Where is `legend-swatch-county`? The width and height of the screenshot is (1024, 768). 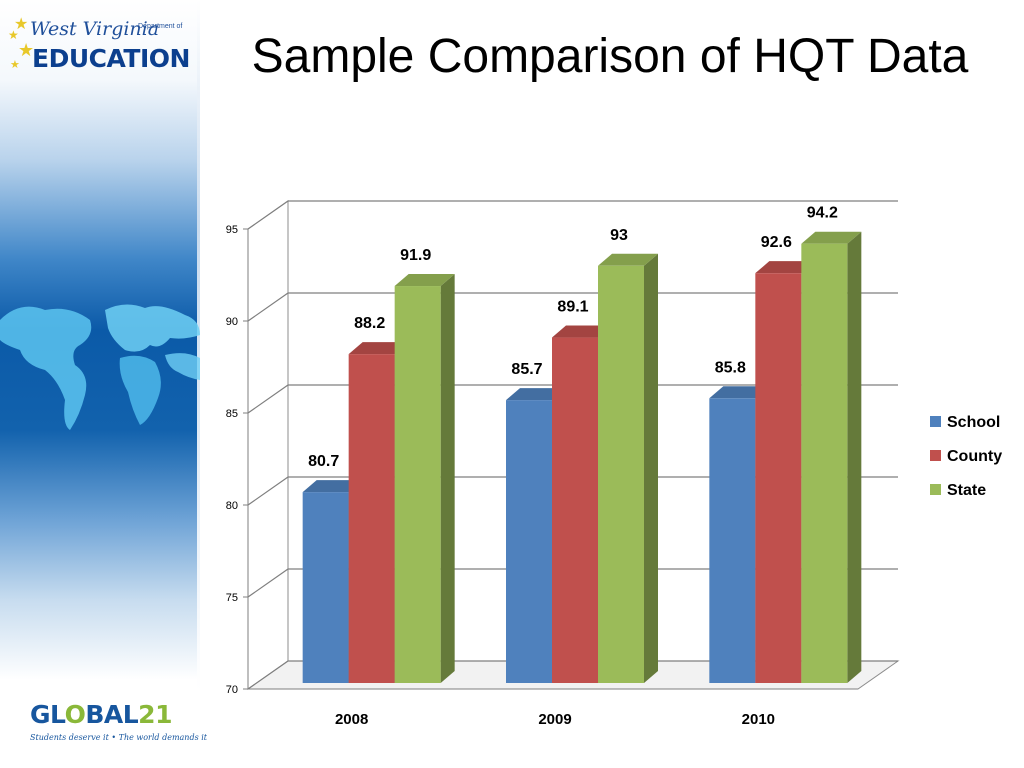 legend-swatch-county is located at coordinates (935, 455).